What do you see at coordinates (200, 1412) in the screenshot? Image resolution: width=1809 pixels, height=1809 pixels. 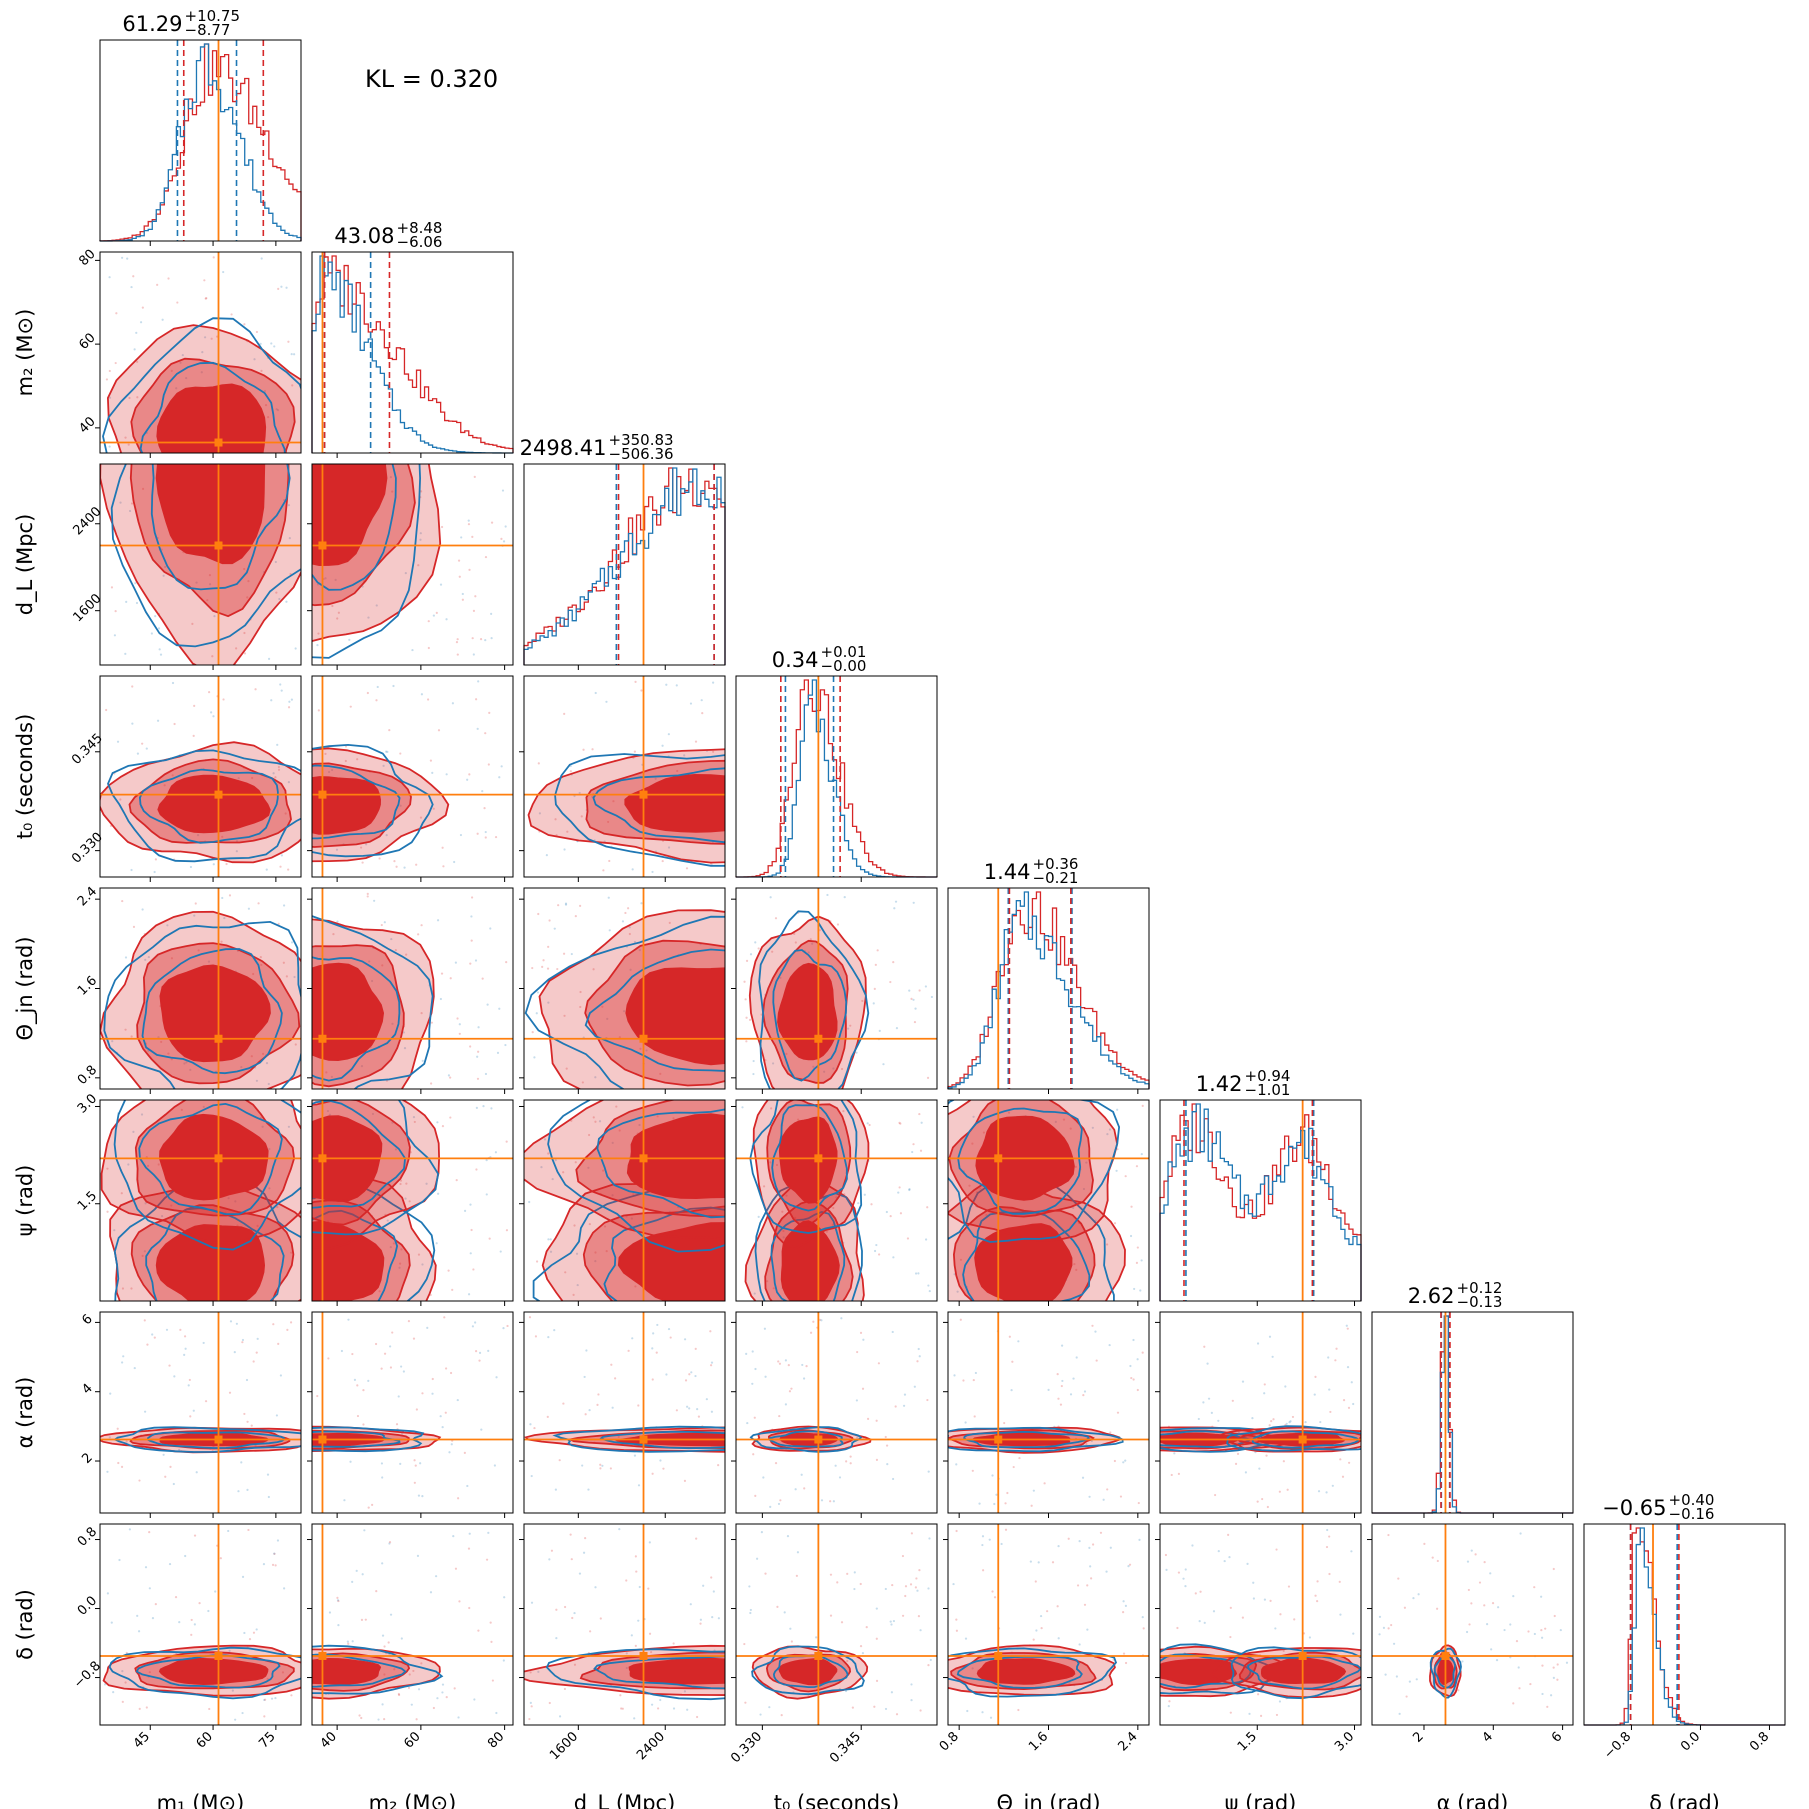 I see `contours-m1-alpha` at bounding box center [200, 1412].